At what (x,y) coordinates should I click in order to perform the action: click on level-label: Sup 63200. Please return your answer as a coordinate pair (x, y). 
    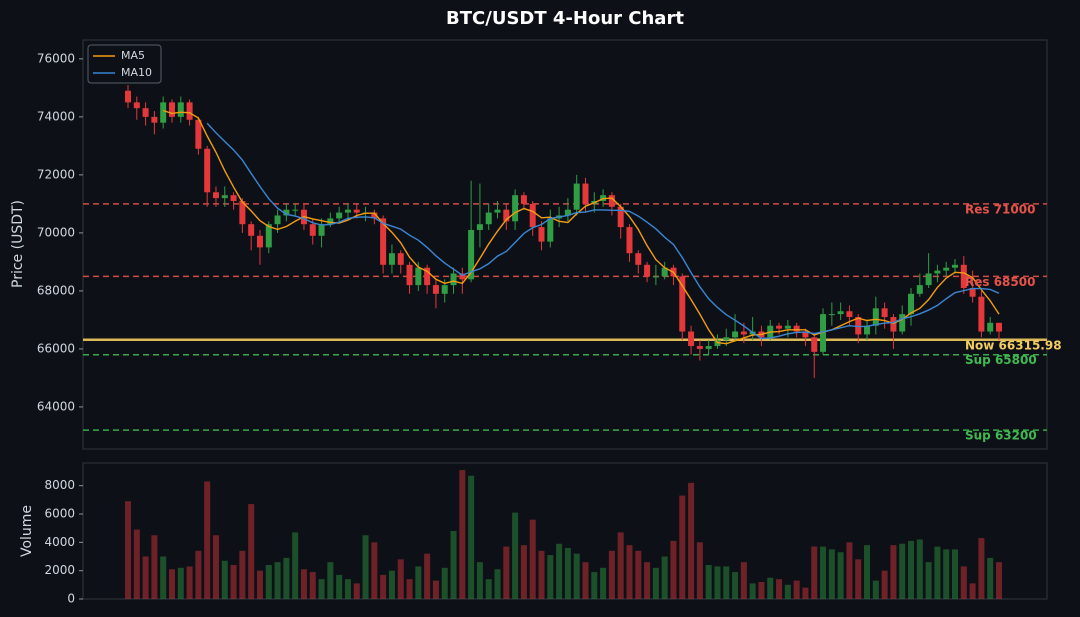
    Looking at the image, I should click on (1001, 436).